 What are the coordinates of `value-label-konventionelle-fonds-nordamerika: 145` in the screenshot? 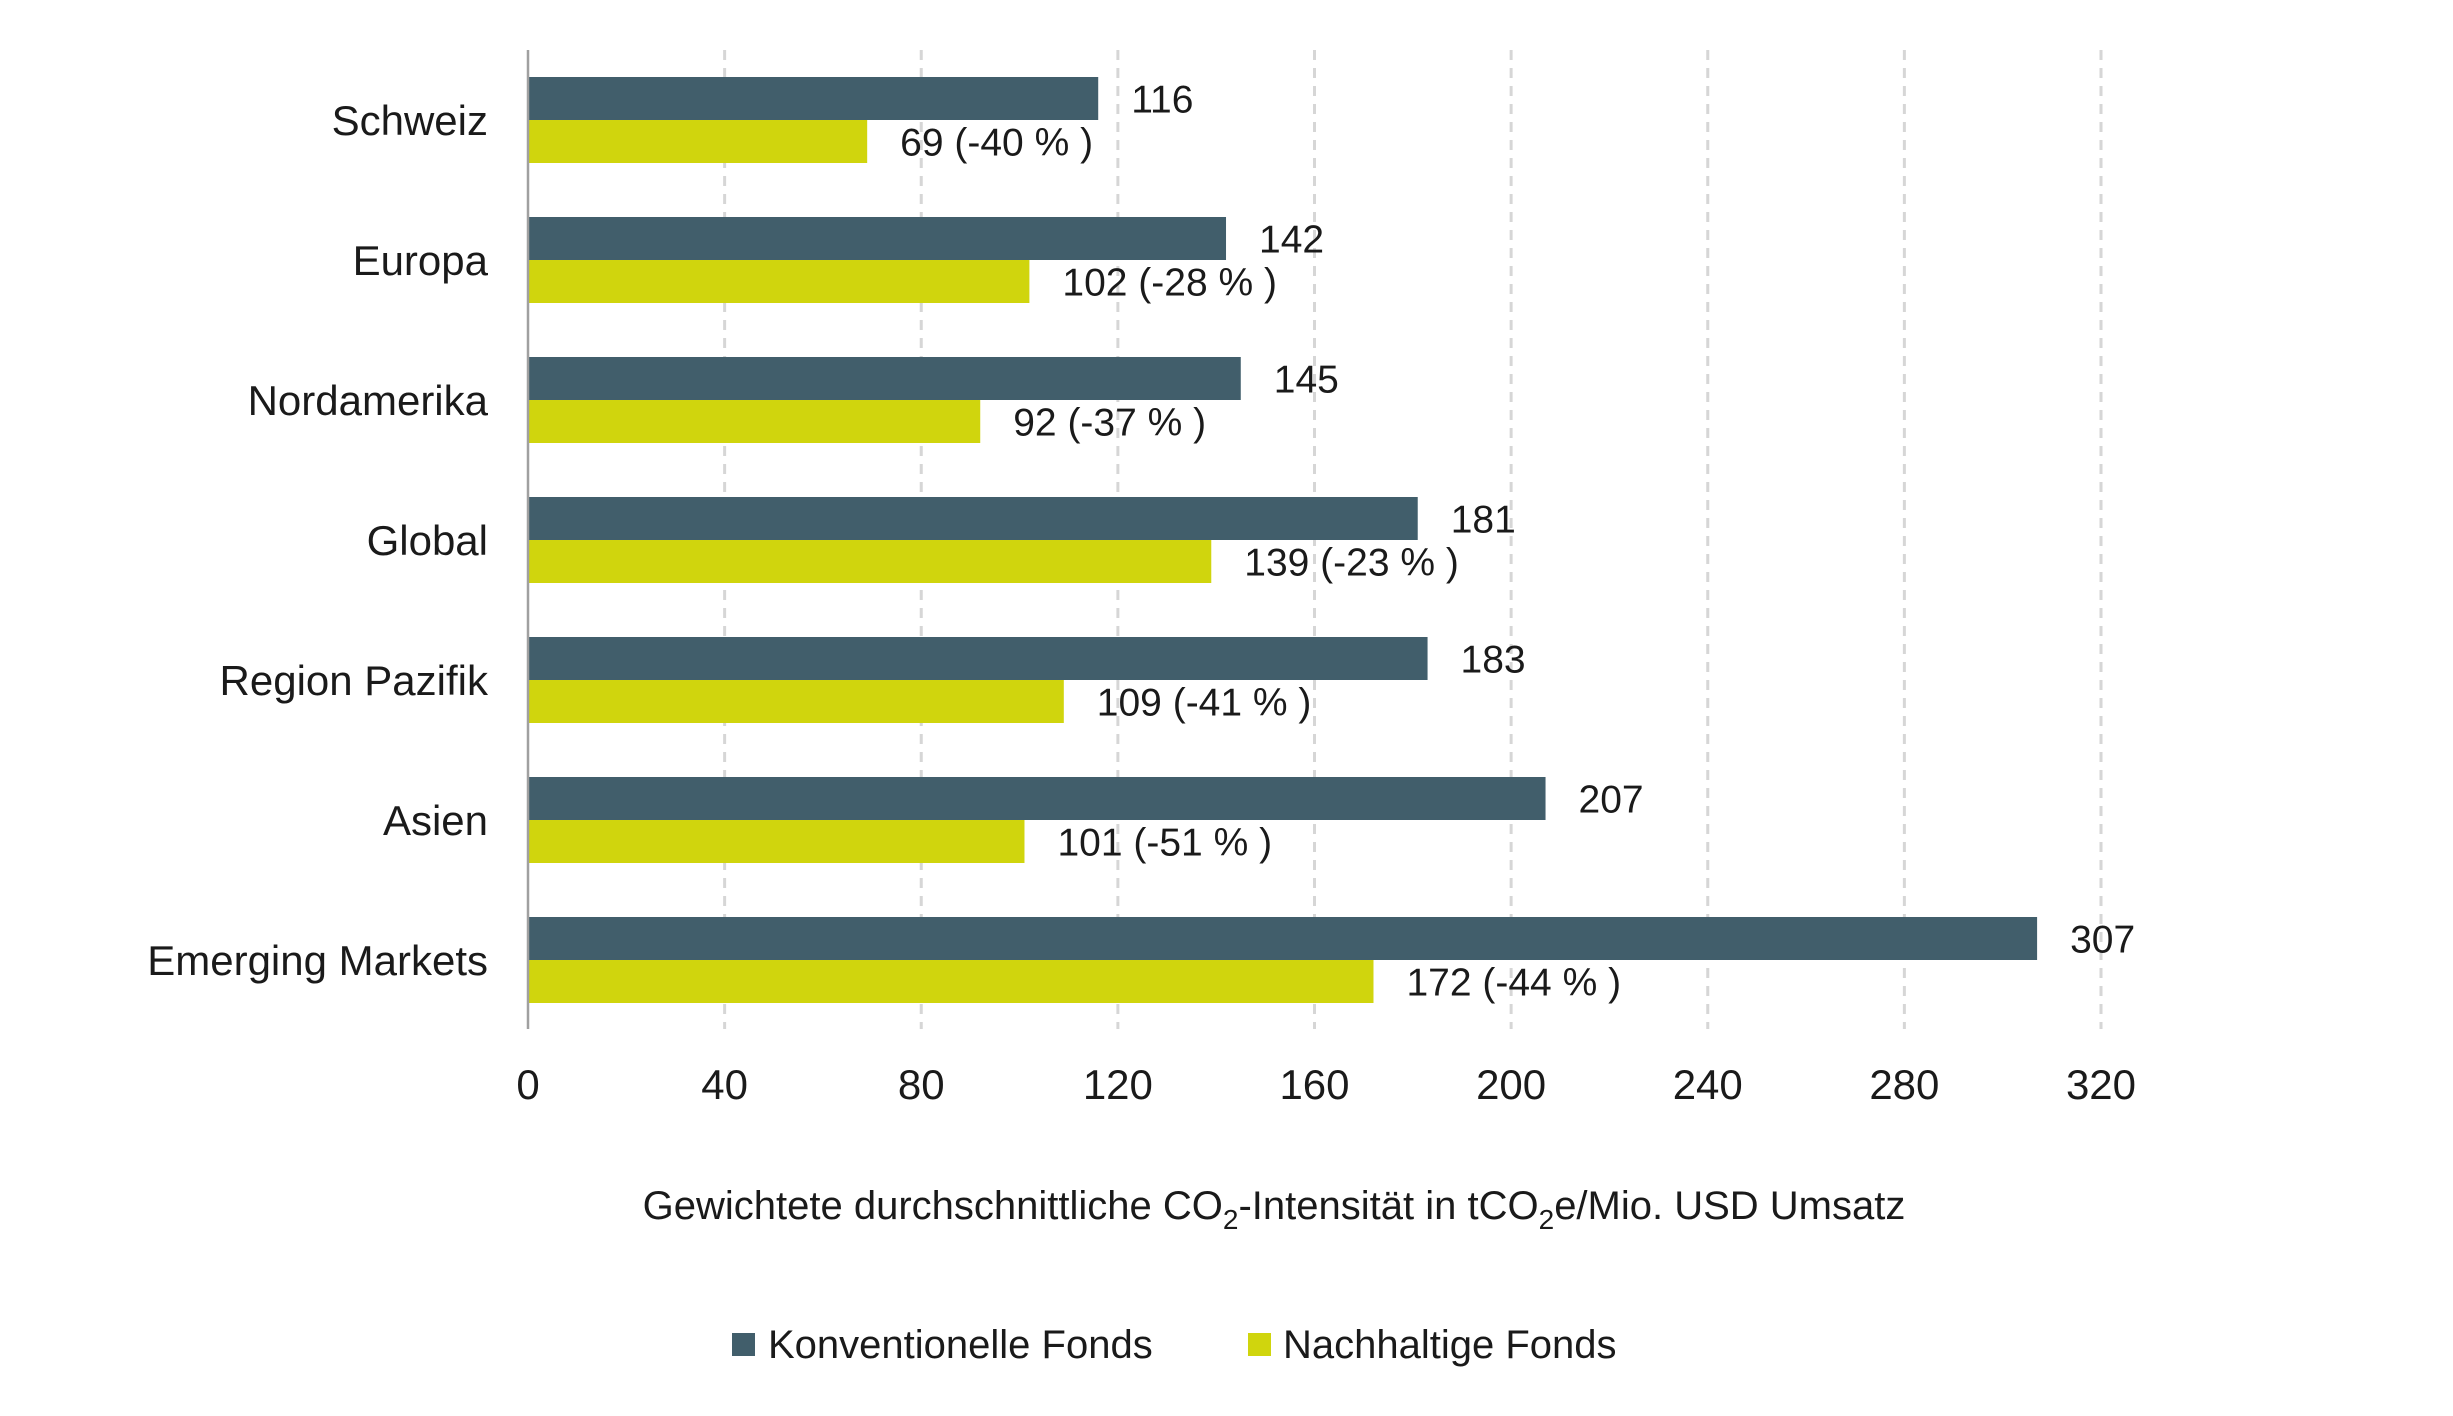 It's located at (1306, 380).